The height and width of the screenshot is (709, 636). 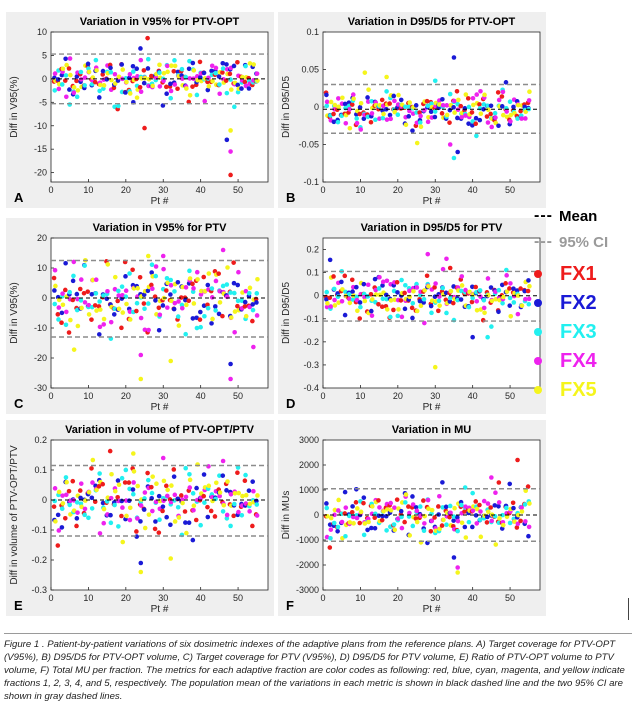 I want to click on x-tick-label: 10, so click(x=360, y=396).